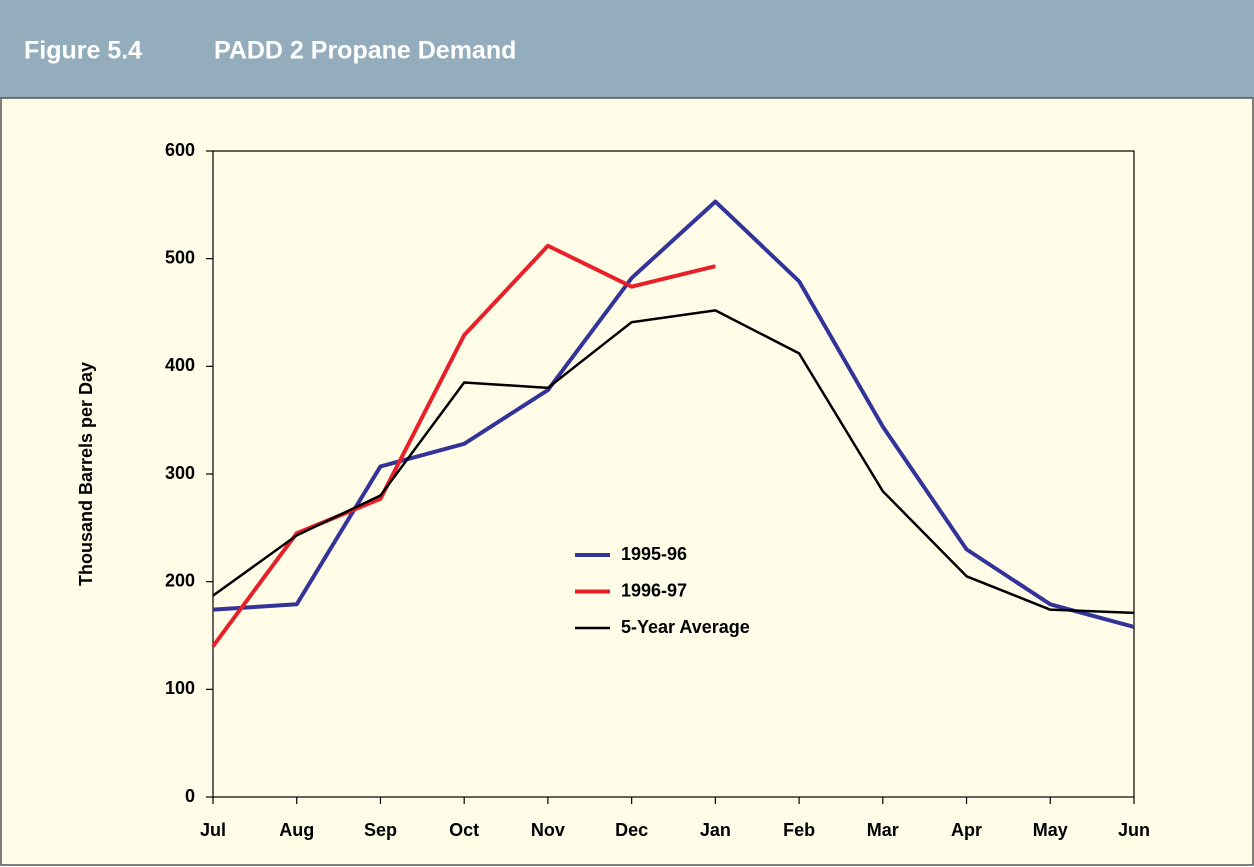 The image size is (1254, 867). Describe the element at coordinates (883, 830) in the screenshot. I see `x-tick-label: Mar` at that location.